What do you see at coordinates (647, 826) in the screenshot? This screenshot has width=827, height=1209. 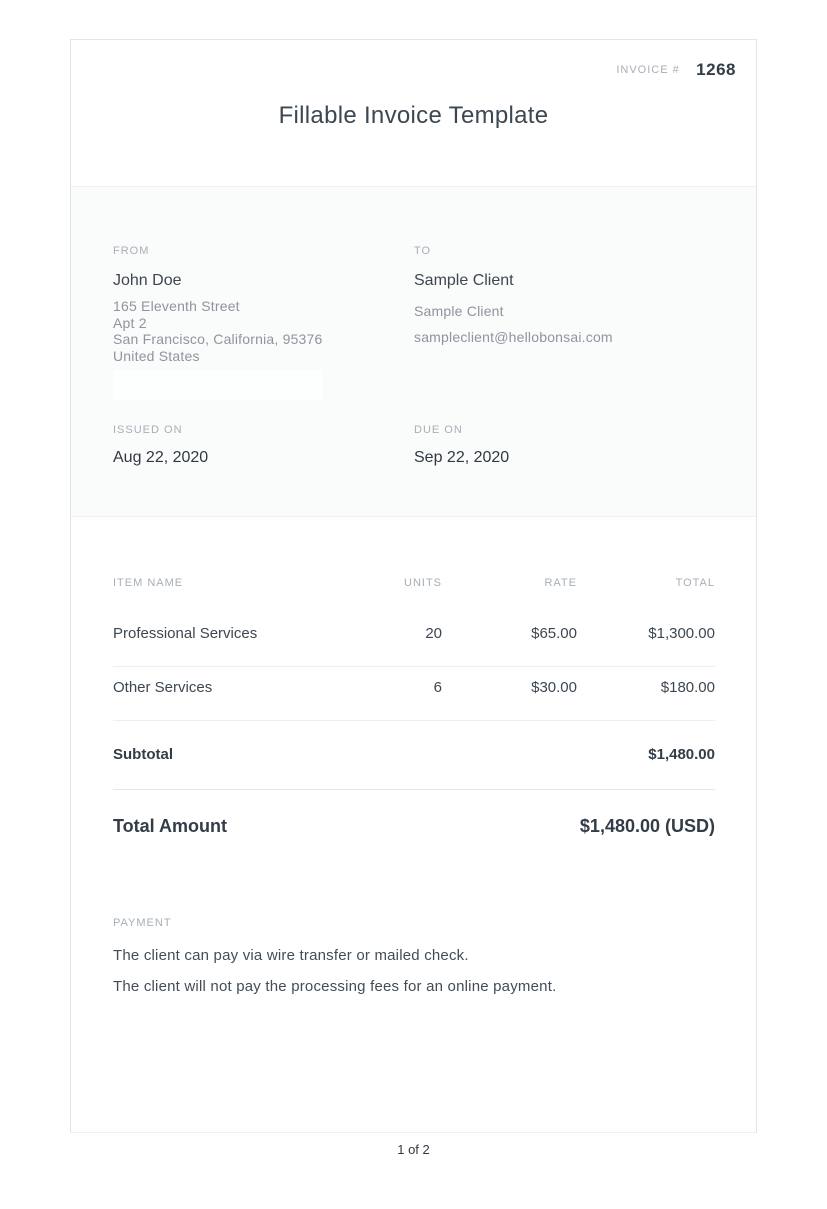 I see `total-amount-value: $1,480.00 (USD)` at bounding box center [647, 826].